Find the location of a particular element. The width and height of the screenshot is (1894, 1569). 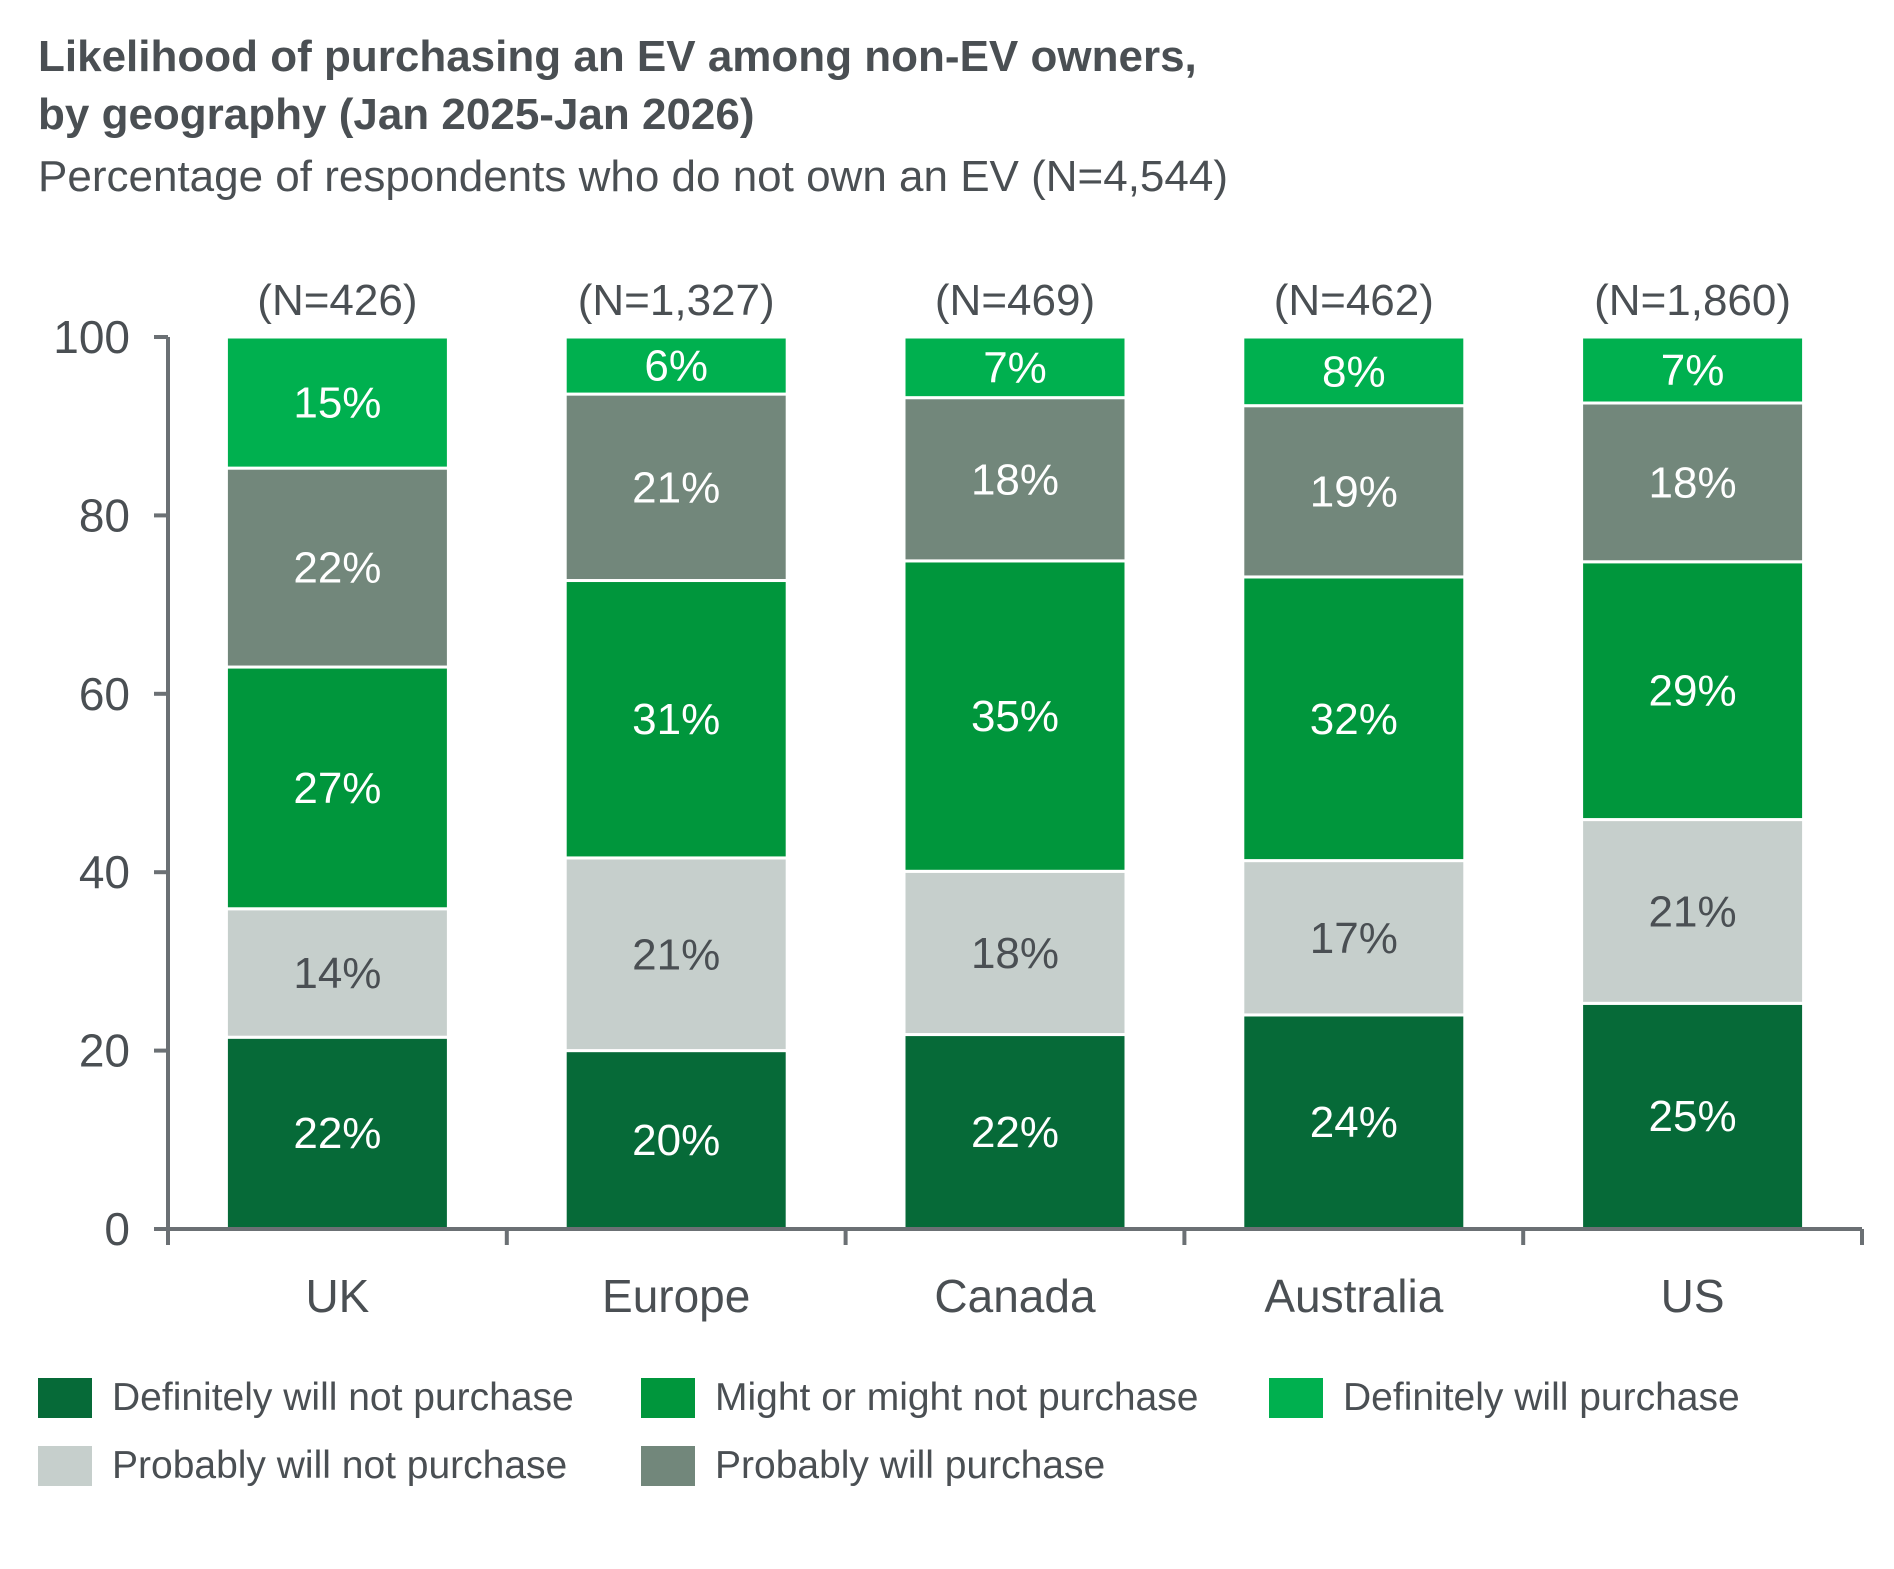

y-tick-label: 0 is located at coordinates (117, 1229).